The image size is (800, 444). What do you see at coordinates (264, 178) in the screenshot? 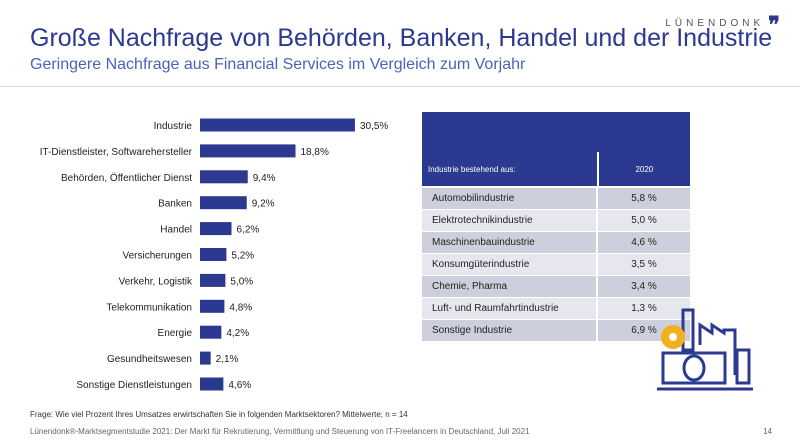
I see `value-label: 9,4%` at bounding box center [264, 178].